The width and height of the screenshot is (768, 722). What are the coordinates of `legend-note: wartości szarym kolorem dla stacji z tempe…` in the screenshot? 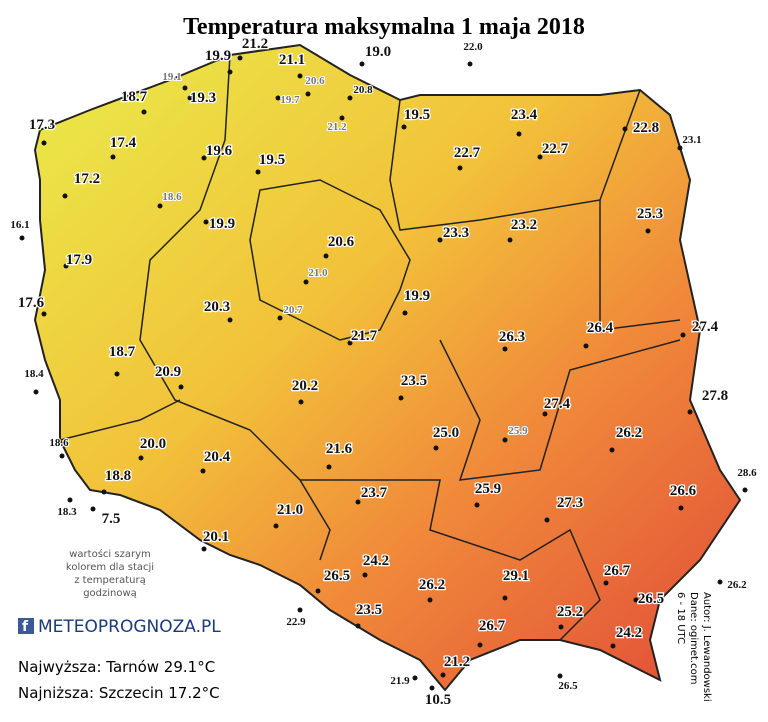 It's located at (110, 573).